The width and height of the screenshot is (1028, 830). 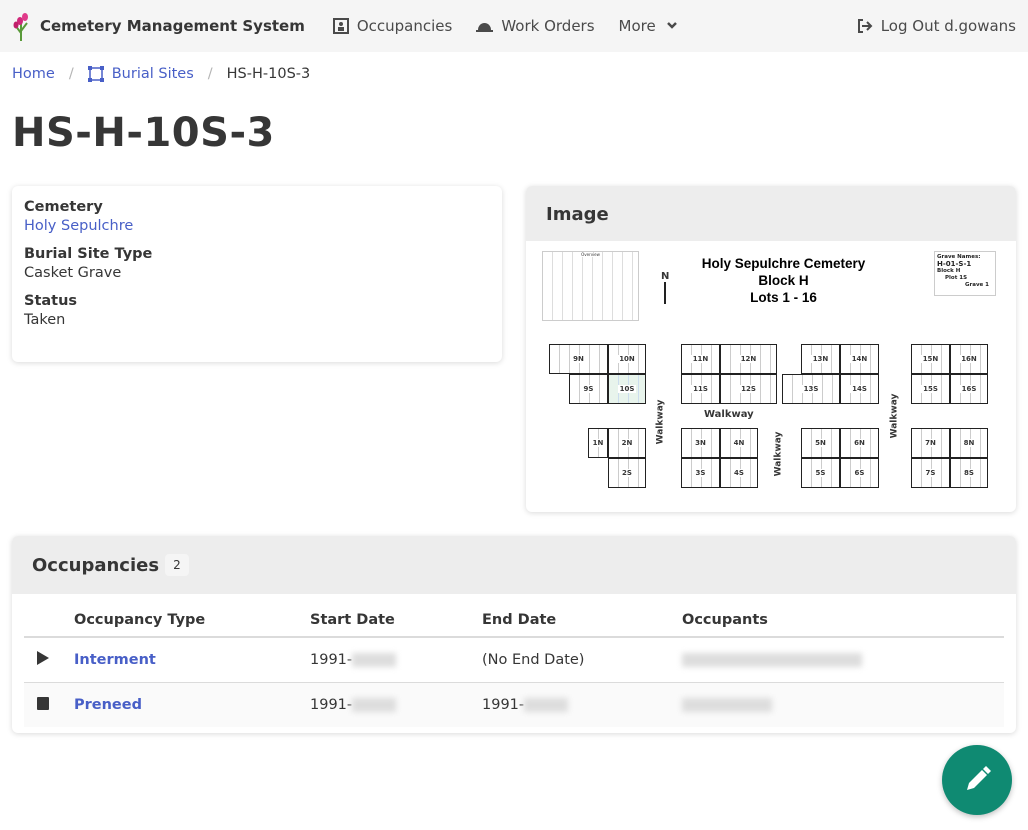 I want to click on lot-8n: 8N, so click(x=969, y=443).